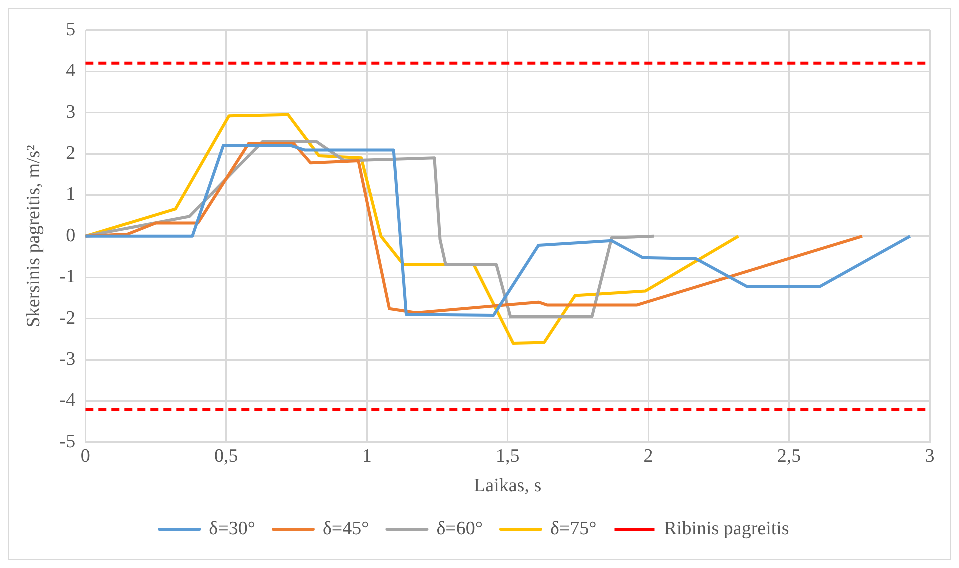 This screenshot has width=959, height=568. I want to click on y-tick-label: -1, so click(68, 277).